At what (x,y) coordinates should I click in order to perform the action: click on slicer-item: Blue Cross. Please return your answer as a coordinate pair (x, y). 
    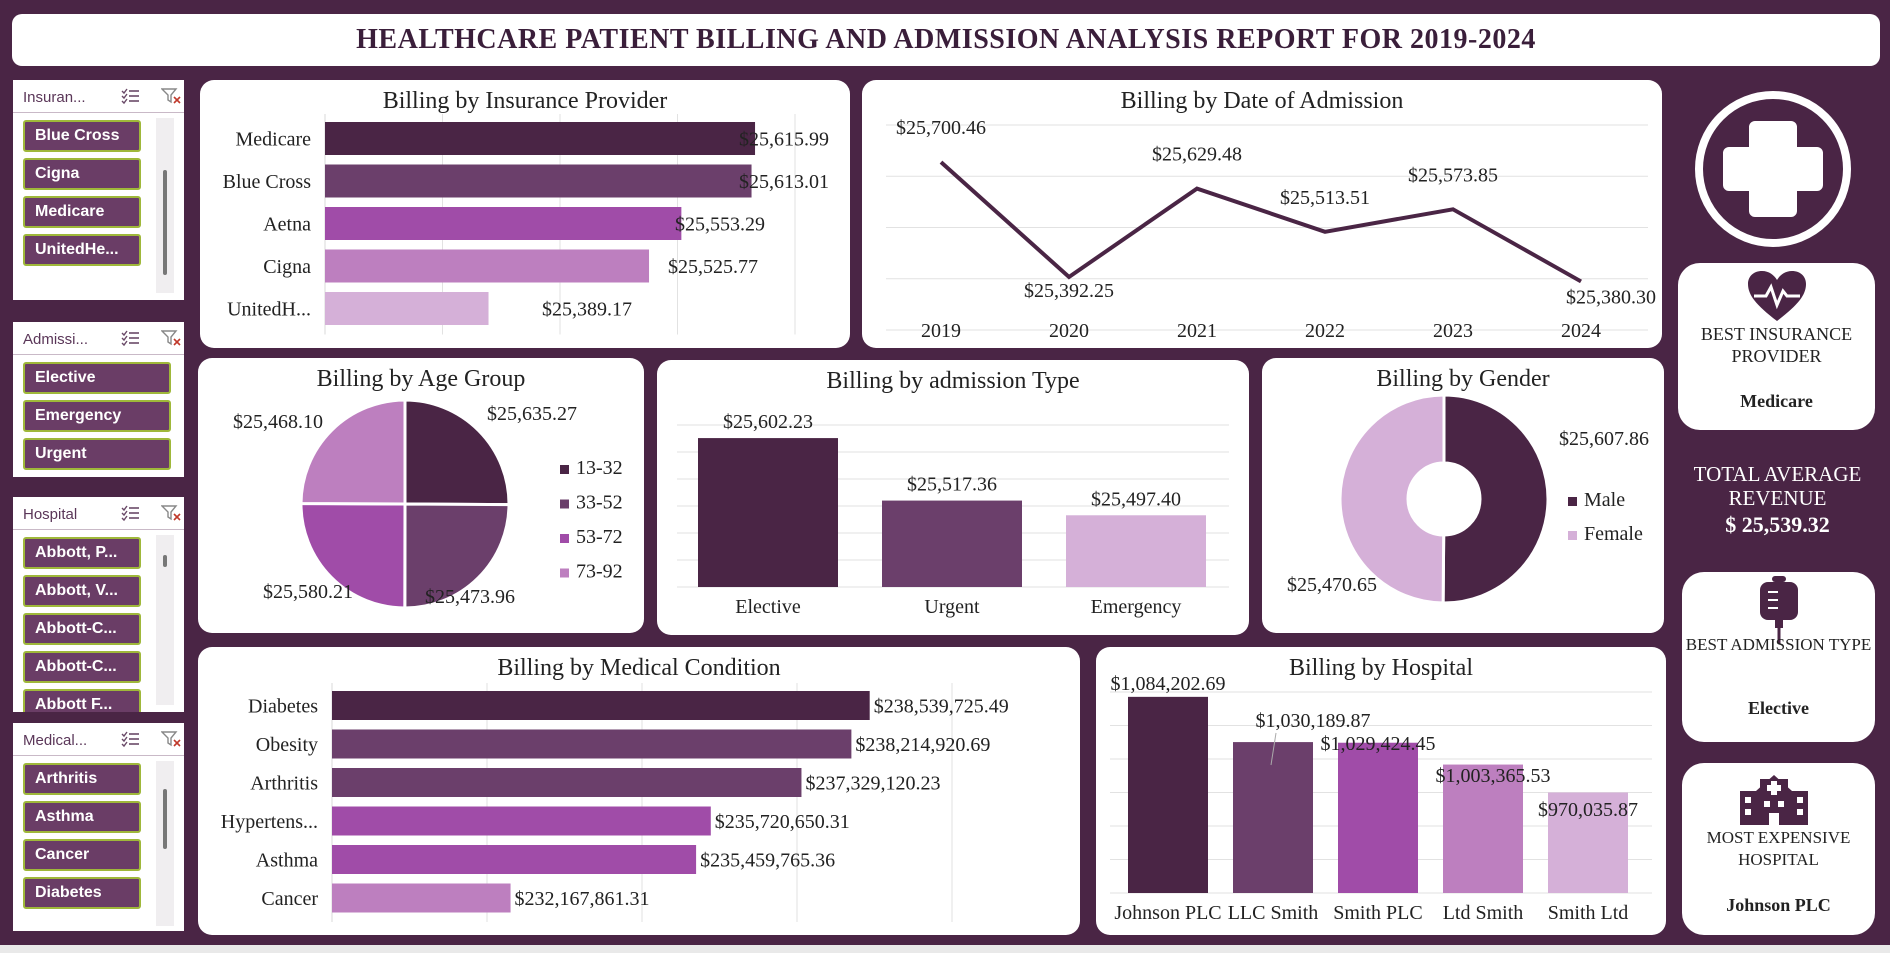
    Looking at the image, I should click on (82, 136).